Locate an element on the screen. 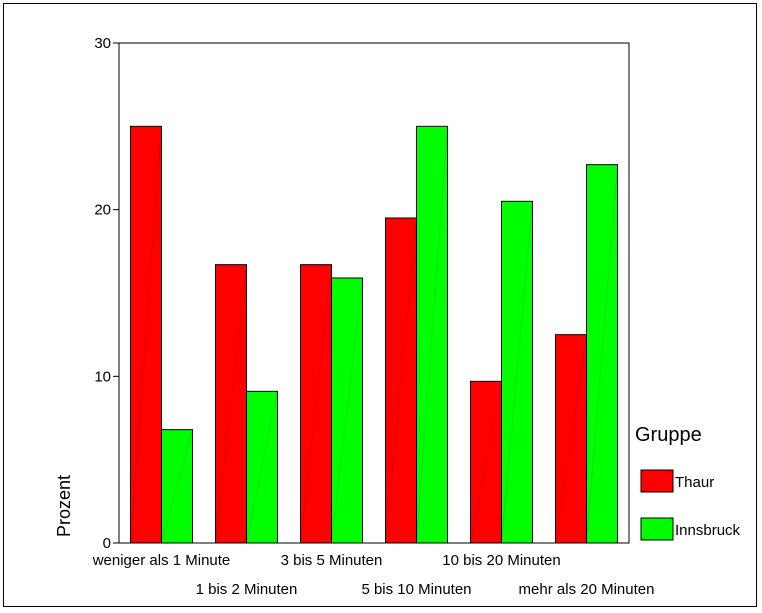 The width and height of the screenshot is (762, 613). legend-swatch-thaur is located at coordinates (657, 481).